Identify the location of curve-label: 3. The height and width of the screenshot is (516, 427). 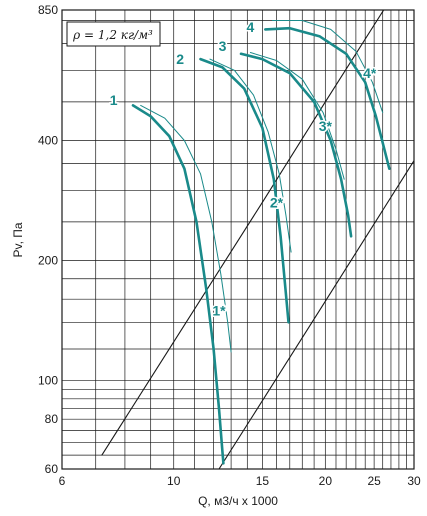
(223, 46).